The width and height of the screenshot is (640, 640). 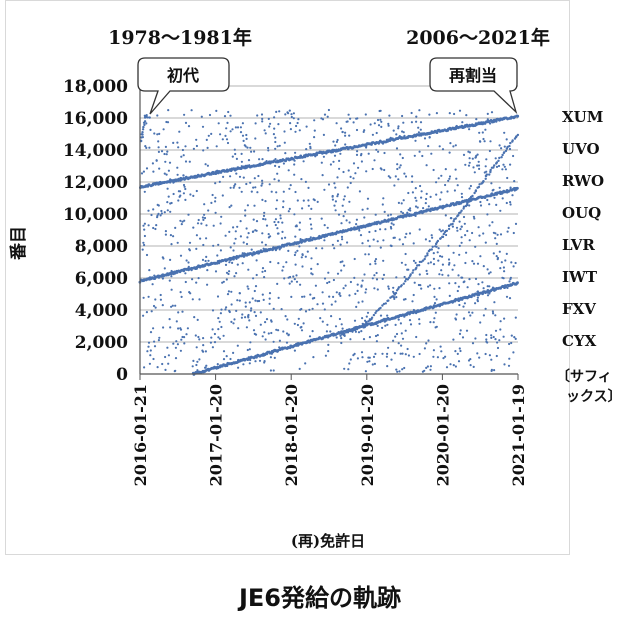 What do you see at coordinates (95, 151) in the screenshot?
I see `y-tick-label: 14,000` at bounding box center [95, 151].